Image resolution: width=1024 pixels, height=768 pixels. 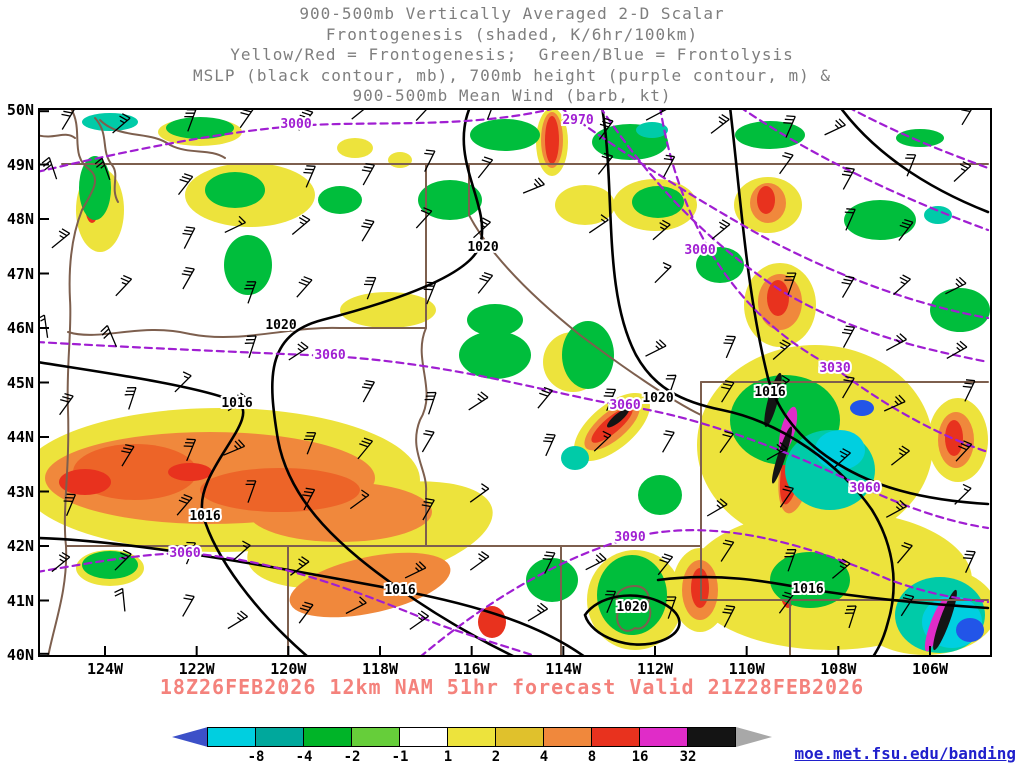 I want to click on contour-label: 1020, so click(x=280, y=325).